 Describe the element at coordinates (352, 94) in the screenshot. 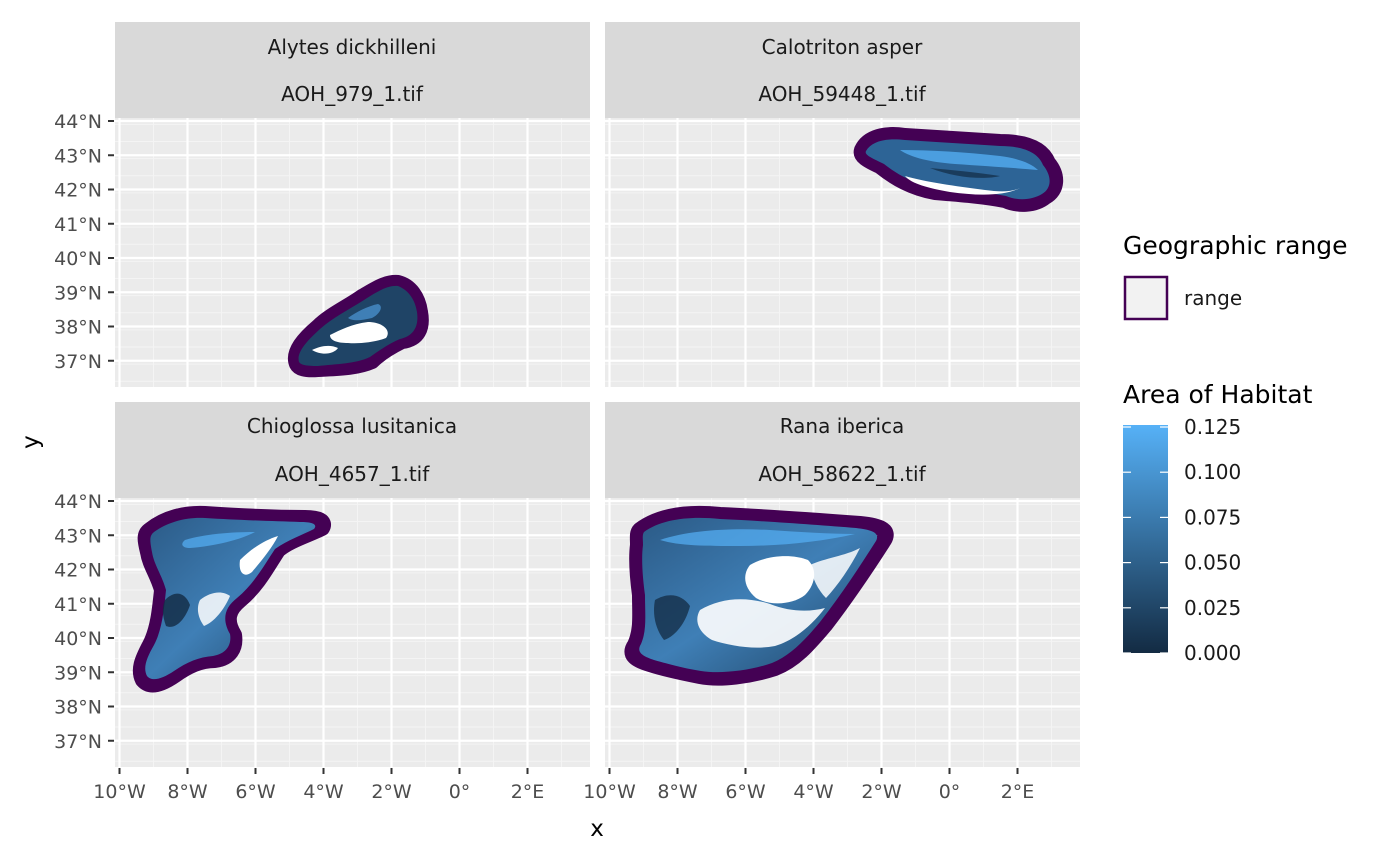

I see `facet-file-label: AOH_979_1.tif` at that location.